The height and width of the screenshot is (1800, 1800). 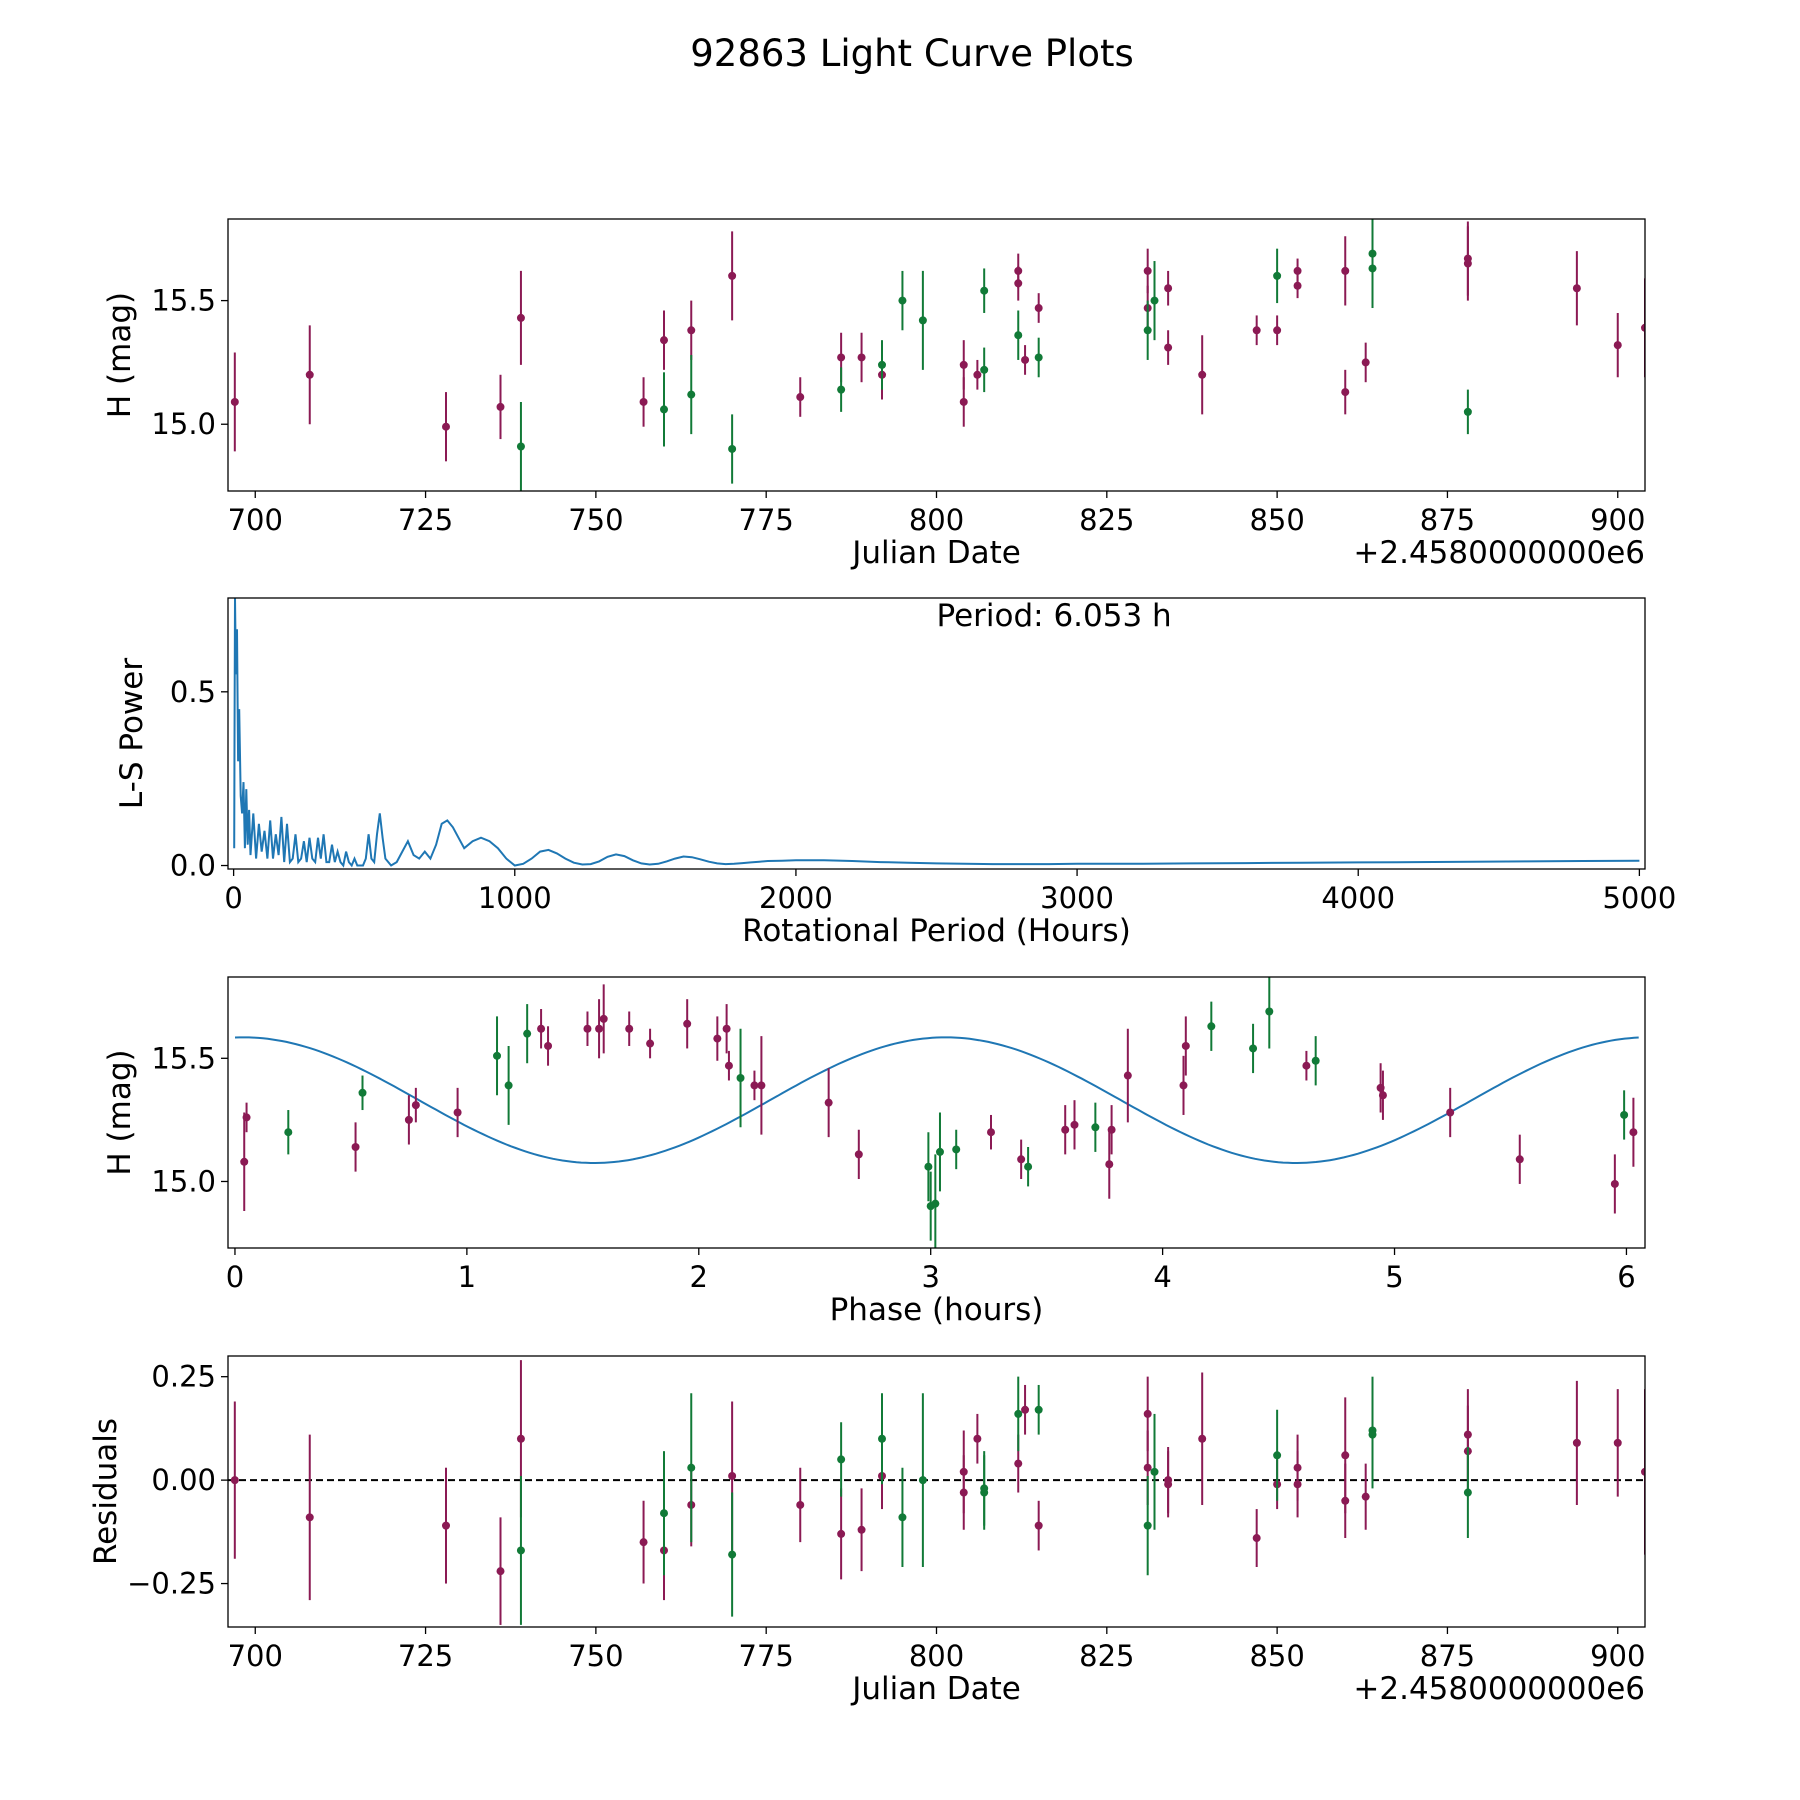 What do you see at coordinates (1276, 520) in the screenshot?
I see `x-tick-label: 850` at bounding box center [1276, 520].